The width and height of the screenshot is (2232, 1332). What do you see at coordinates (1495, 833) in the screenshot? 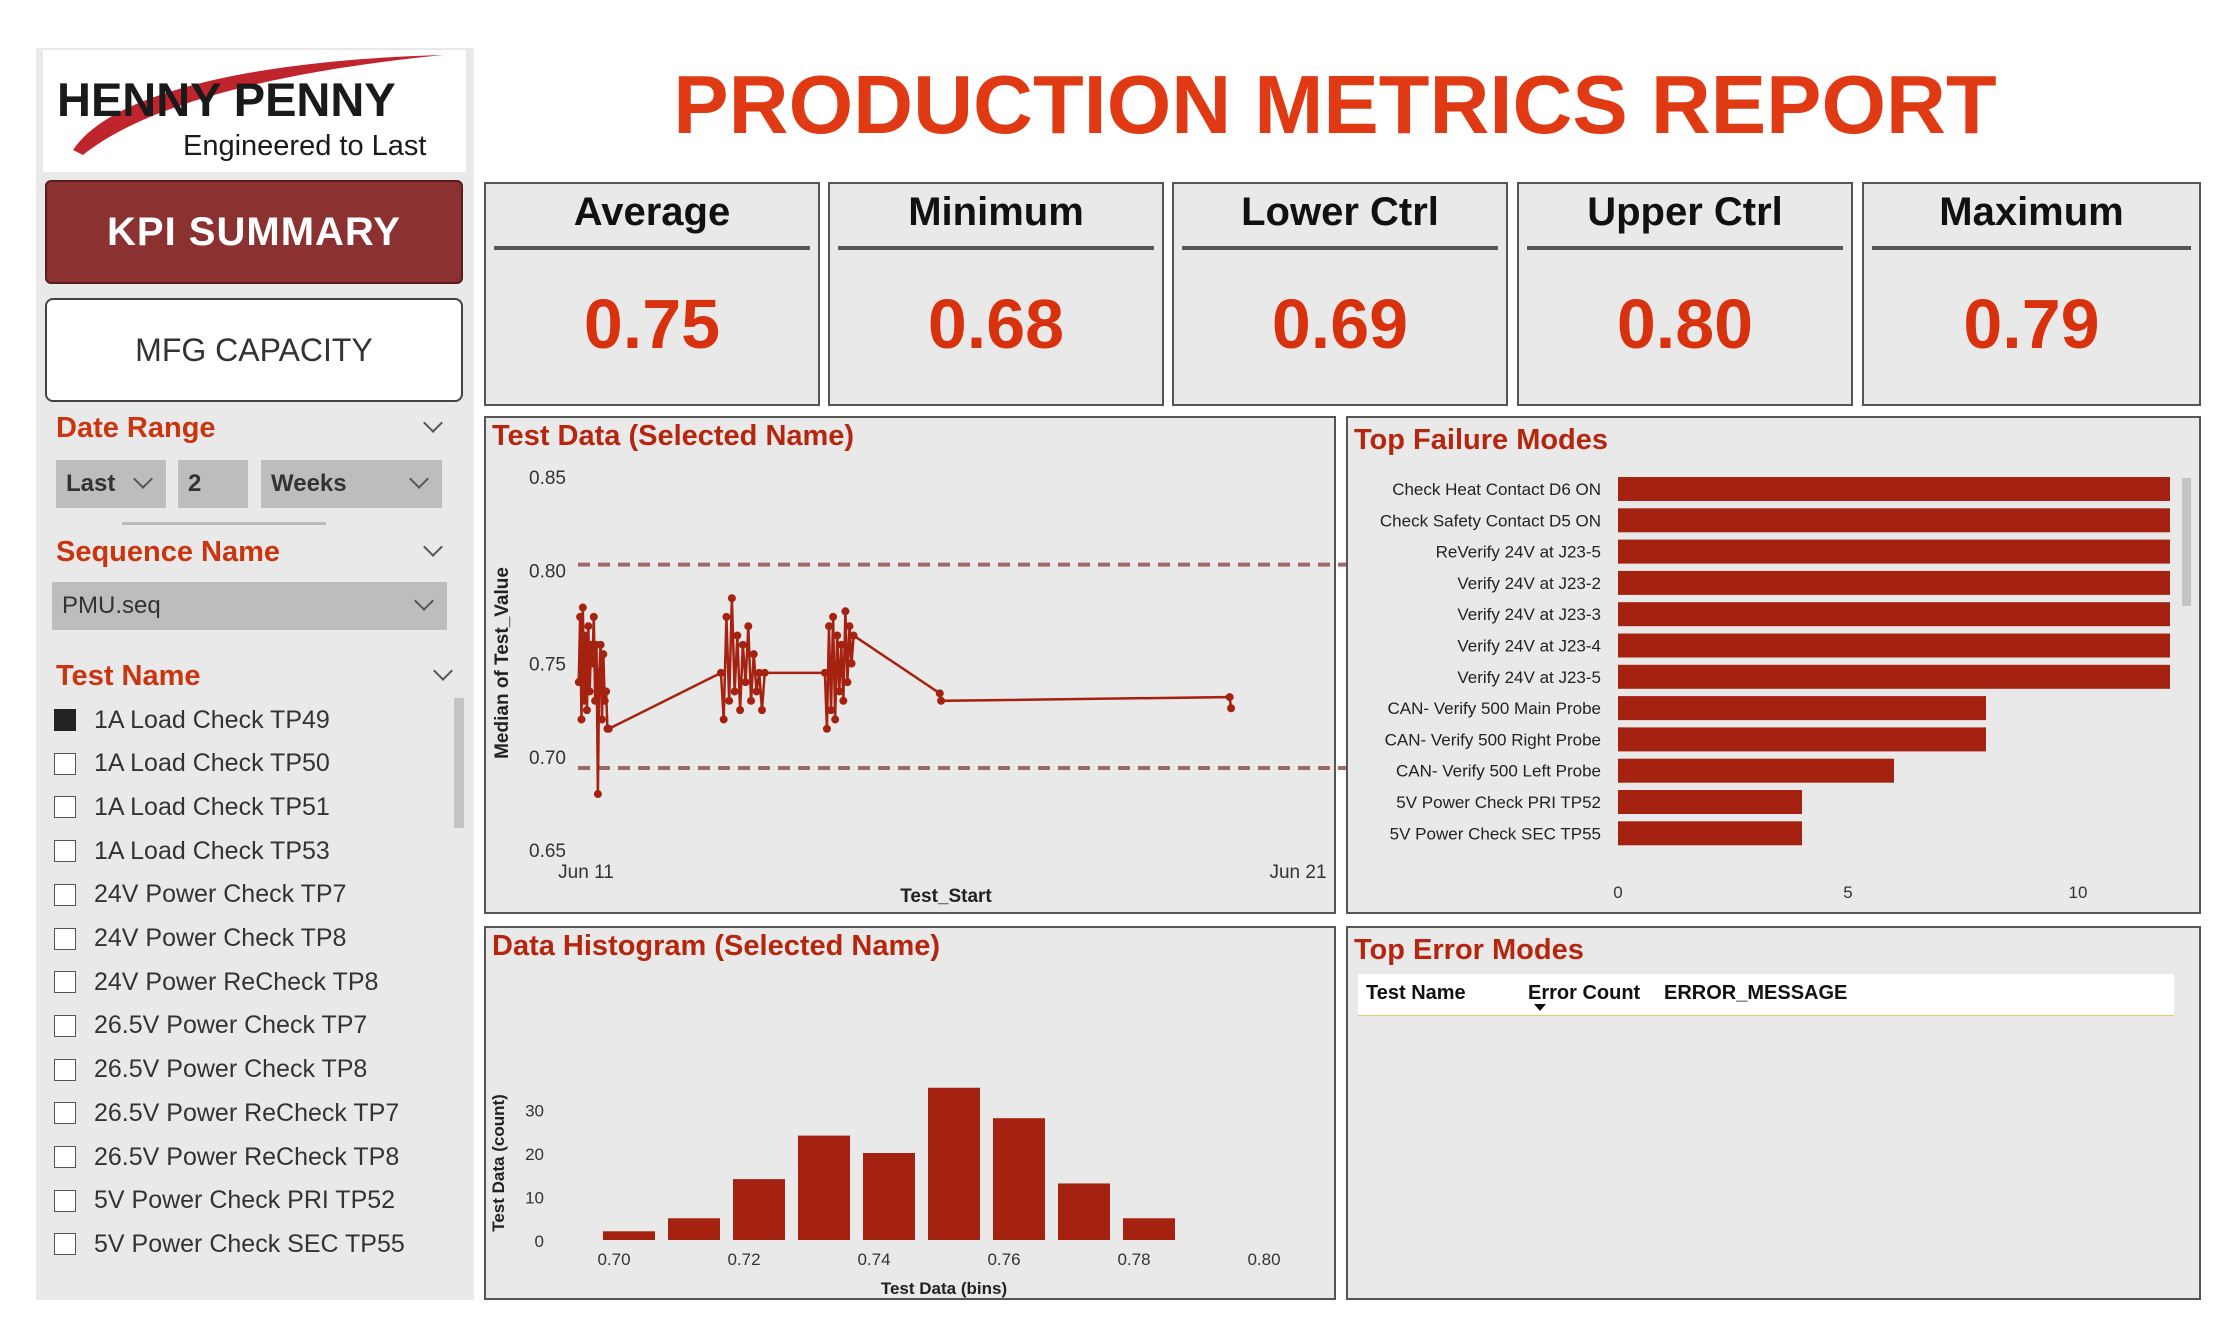
I see `category-label: 5V Power Check SEC TP55` at bounding box center [1495, 833].